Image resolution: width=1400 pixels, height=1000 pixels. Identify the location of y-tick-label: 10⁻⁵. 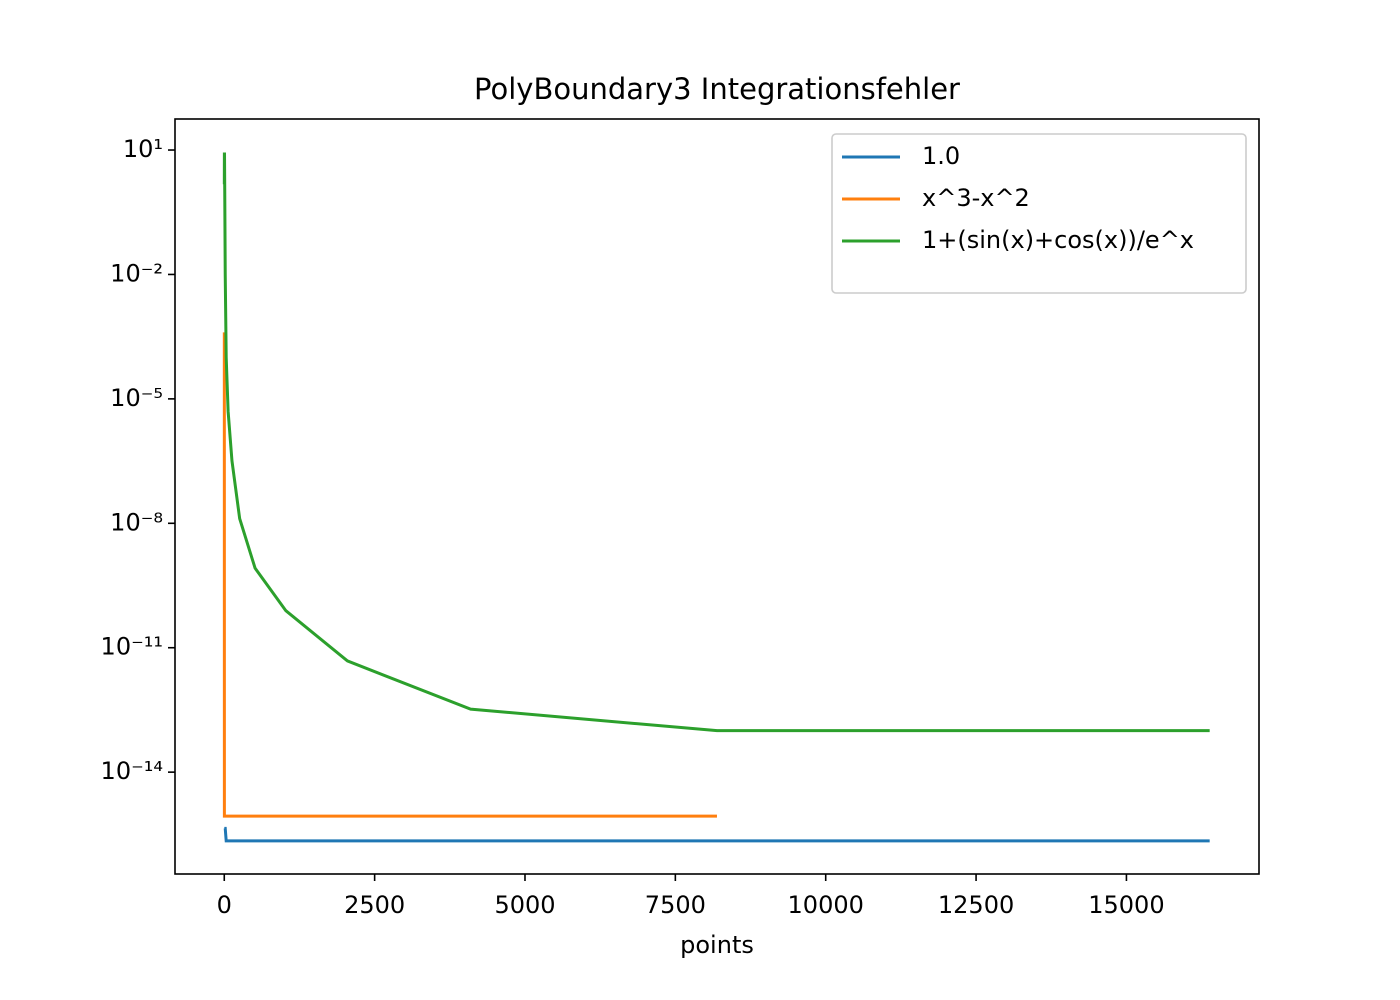
(136, 398).